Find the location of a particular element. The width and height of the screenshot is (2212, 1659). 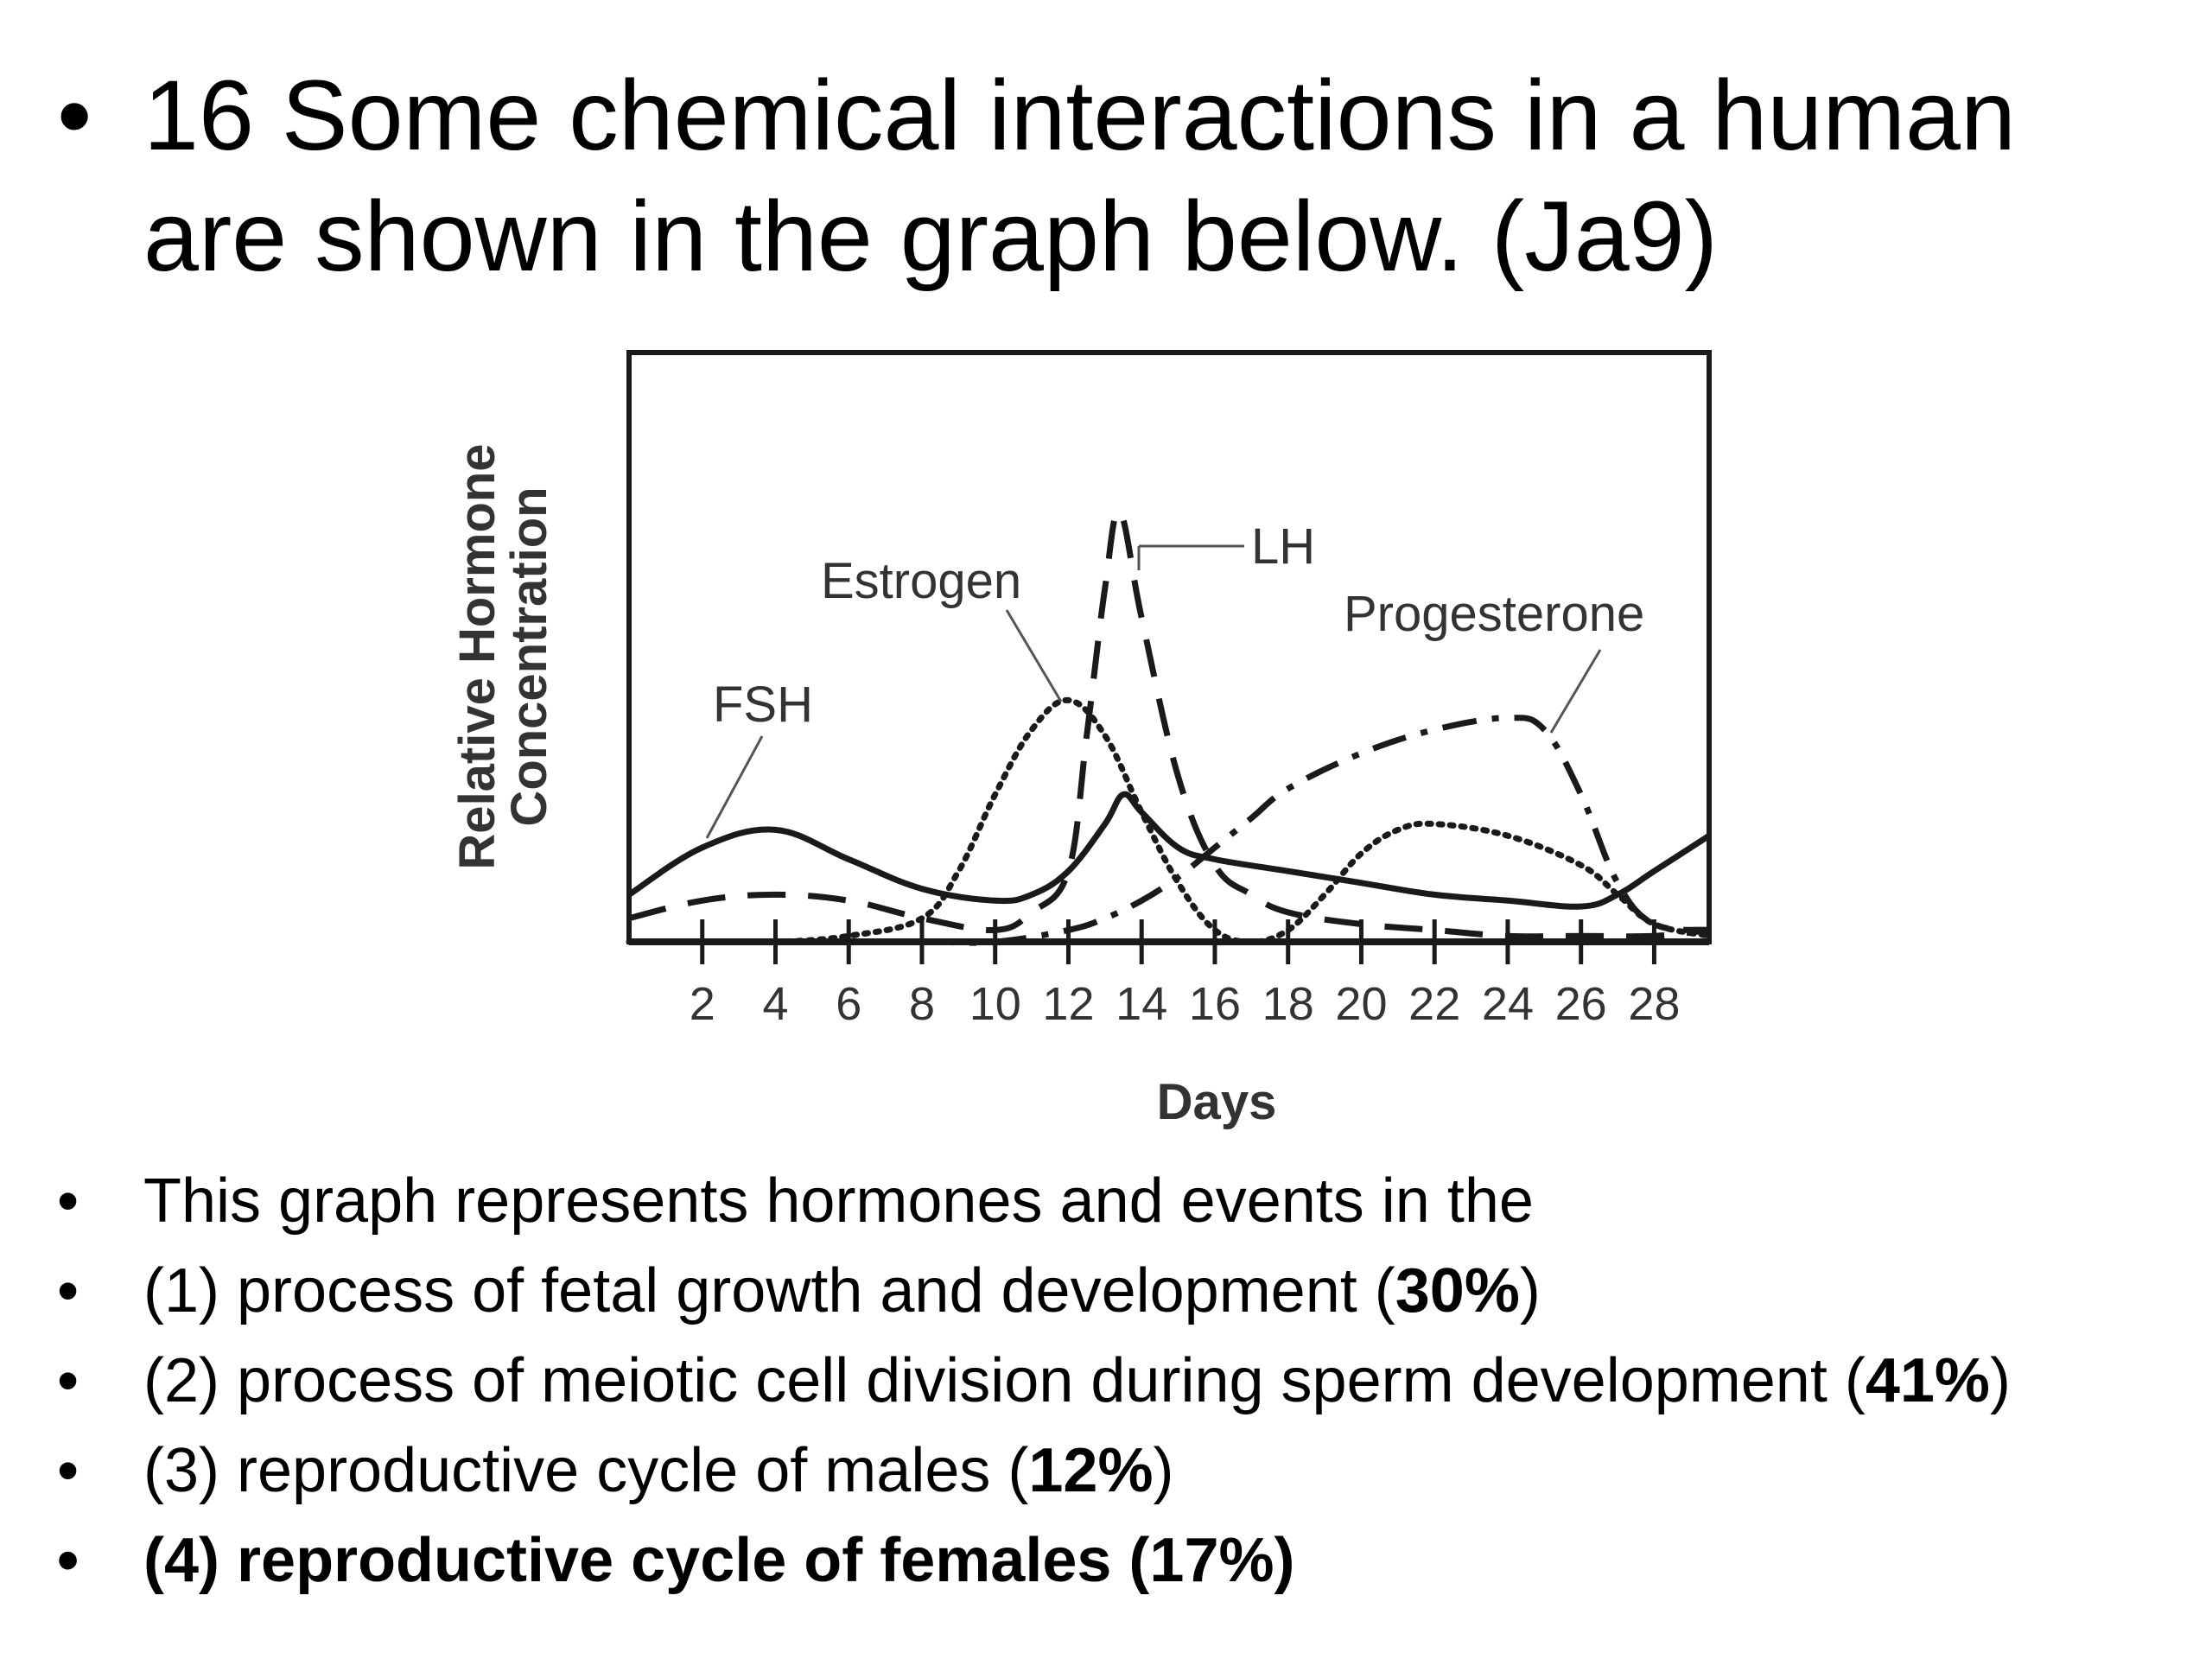

option-percent: 17% is located at coordinates (1211, 1560).